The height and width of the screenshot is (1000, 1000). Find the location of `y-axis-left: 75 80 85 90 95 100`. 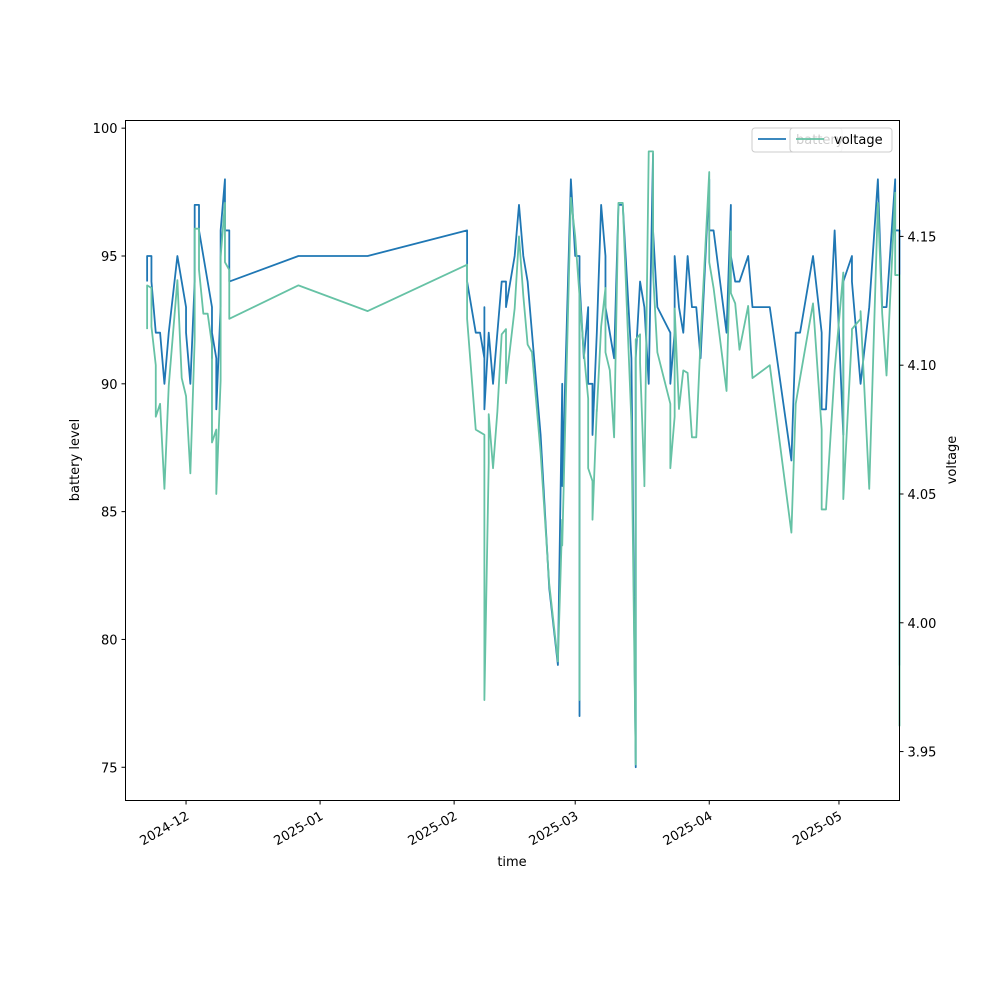

y-axis-left: 75 80 85 90 95 100 is located at coordinates (109, 449).